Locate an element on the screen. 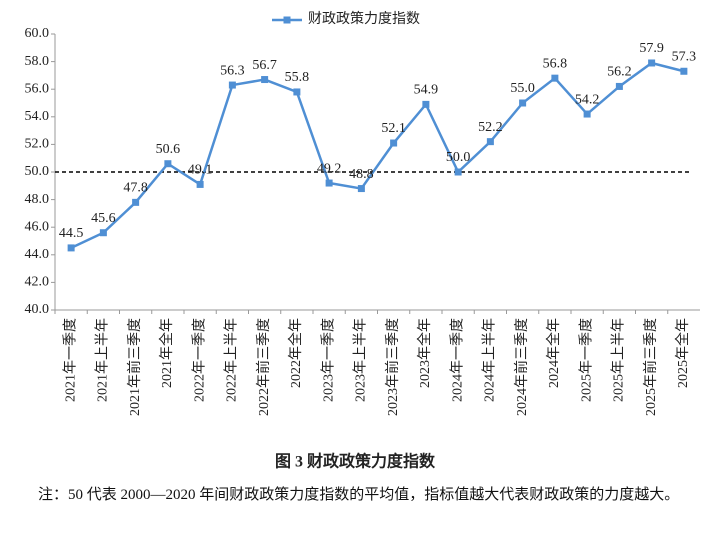 The image size is (711, 539). data-label: 54.2 is located at coordinates (587, 99).